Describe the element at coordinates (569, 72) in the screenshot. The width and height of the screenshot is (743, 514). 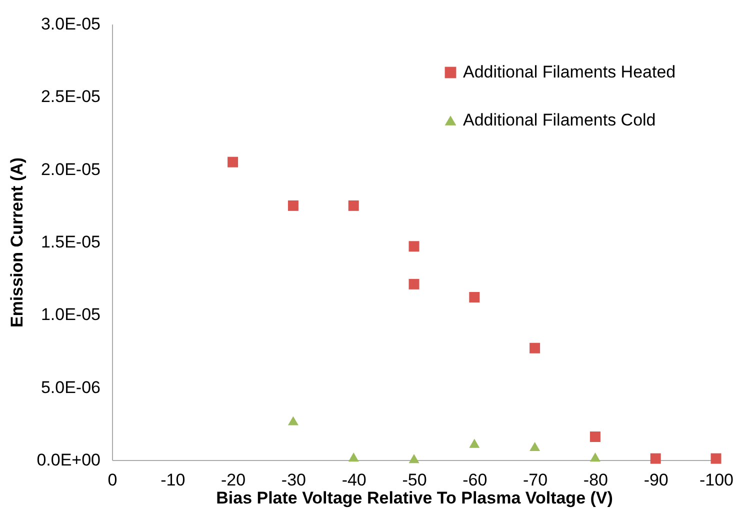
I see `legend-label: Additional Filaments Heated` at that location.